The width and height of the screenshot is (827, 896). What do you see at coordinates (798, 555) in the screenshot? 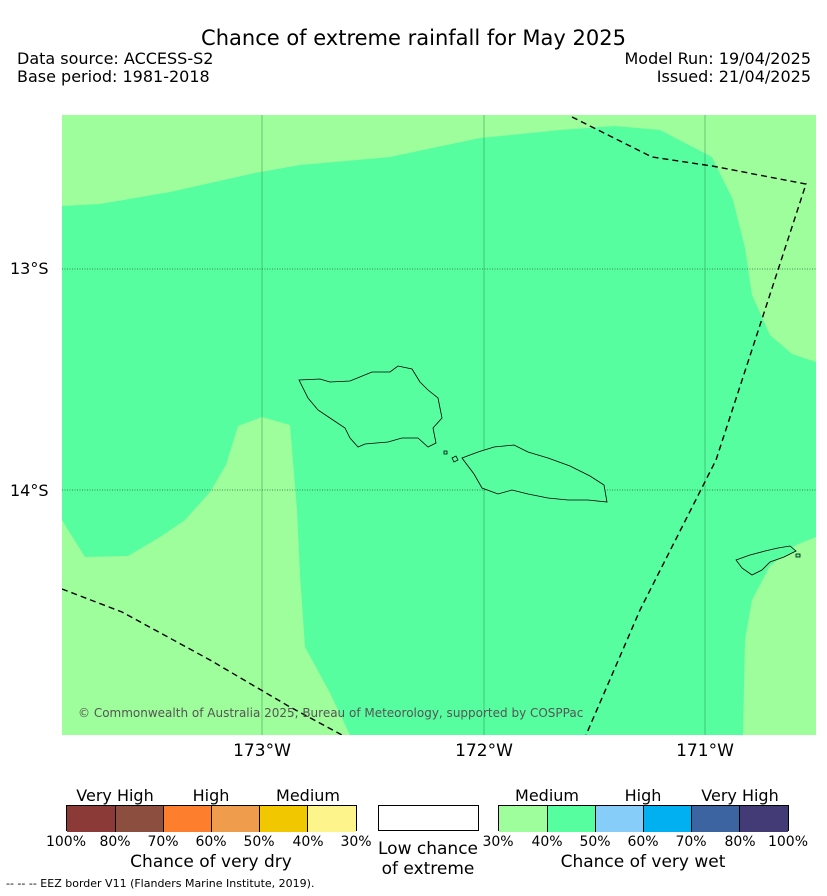
I see `aunuu-island` at bounding box center [798, 555].